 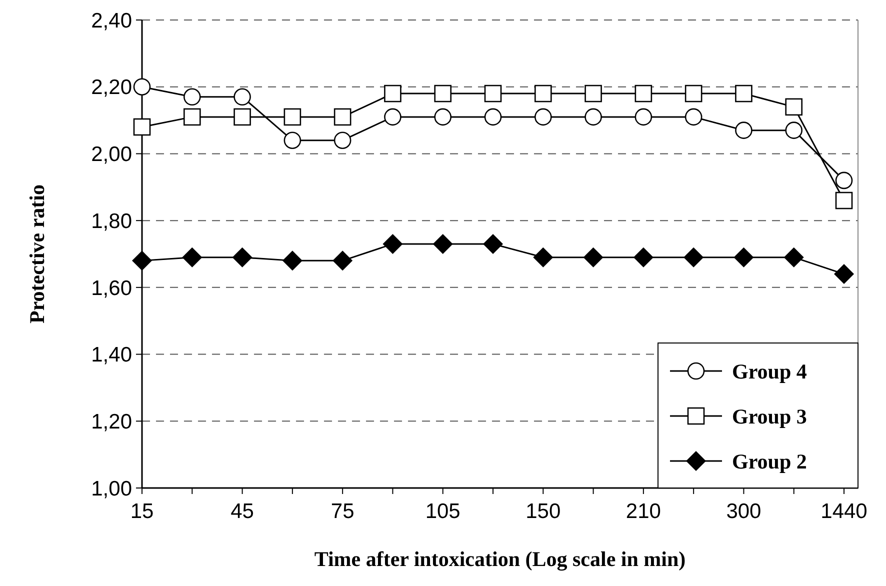 I want to click on x-tick-label: 15, so click(x=142, y=511).